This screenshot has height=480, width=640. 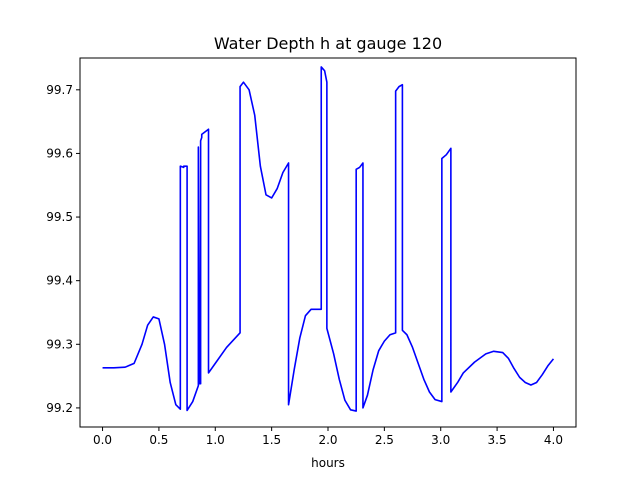 I want to click on y-tick-label: 99.2, so click(x=59, y=408).